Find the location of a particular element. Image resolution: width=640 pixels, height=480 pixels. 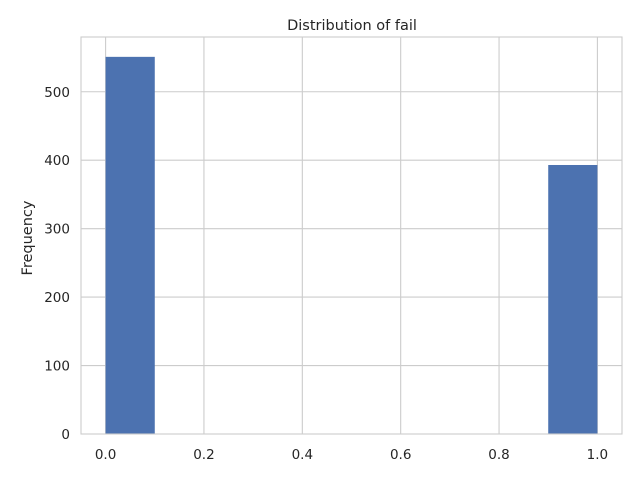

y-tick-label: 100 is located at coordinates (57, 367).